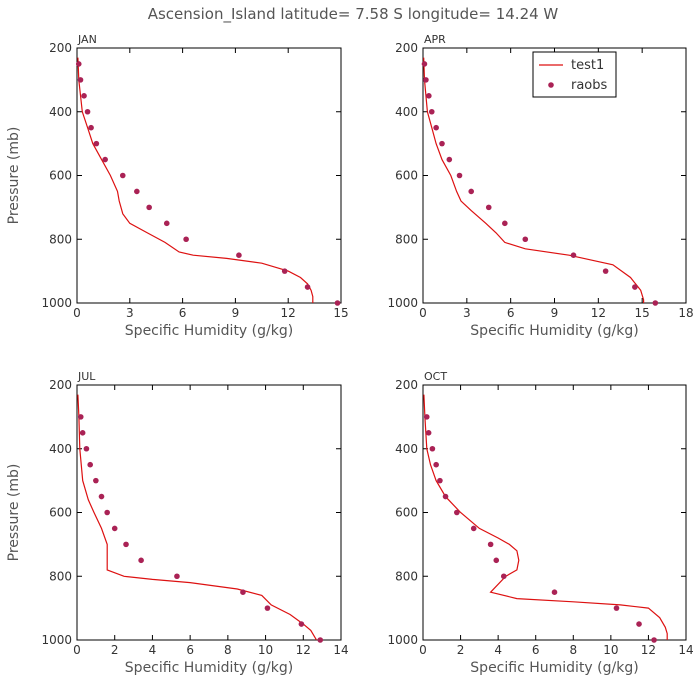  Describe the element at coordinates (555, 313) in the screenshot. I see `x-tick-label: 9` at that location.